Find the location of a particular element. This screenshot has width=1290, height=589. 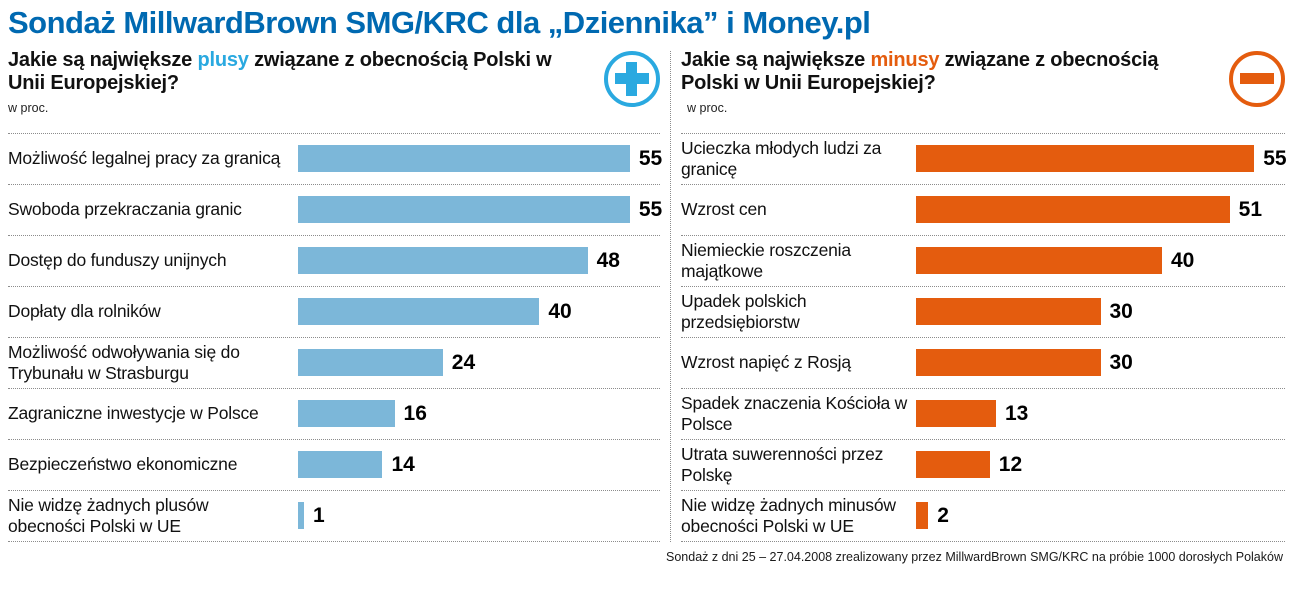

bar-row: Spadek znaczenia Kościoła w Polsce 13 is located at coordinates (983, 413).